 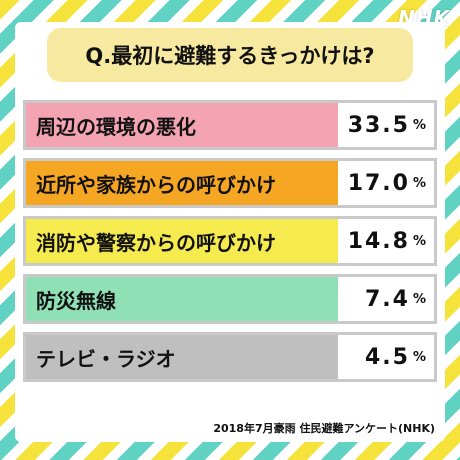 What do you see at coordinates (76, 300) in the screenshot?
I see `category-label: 防災無線` at bounding box center [76, 300].